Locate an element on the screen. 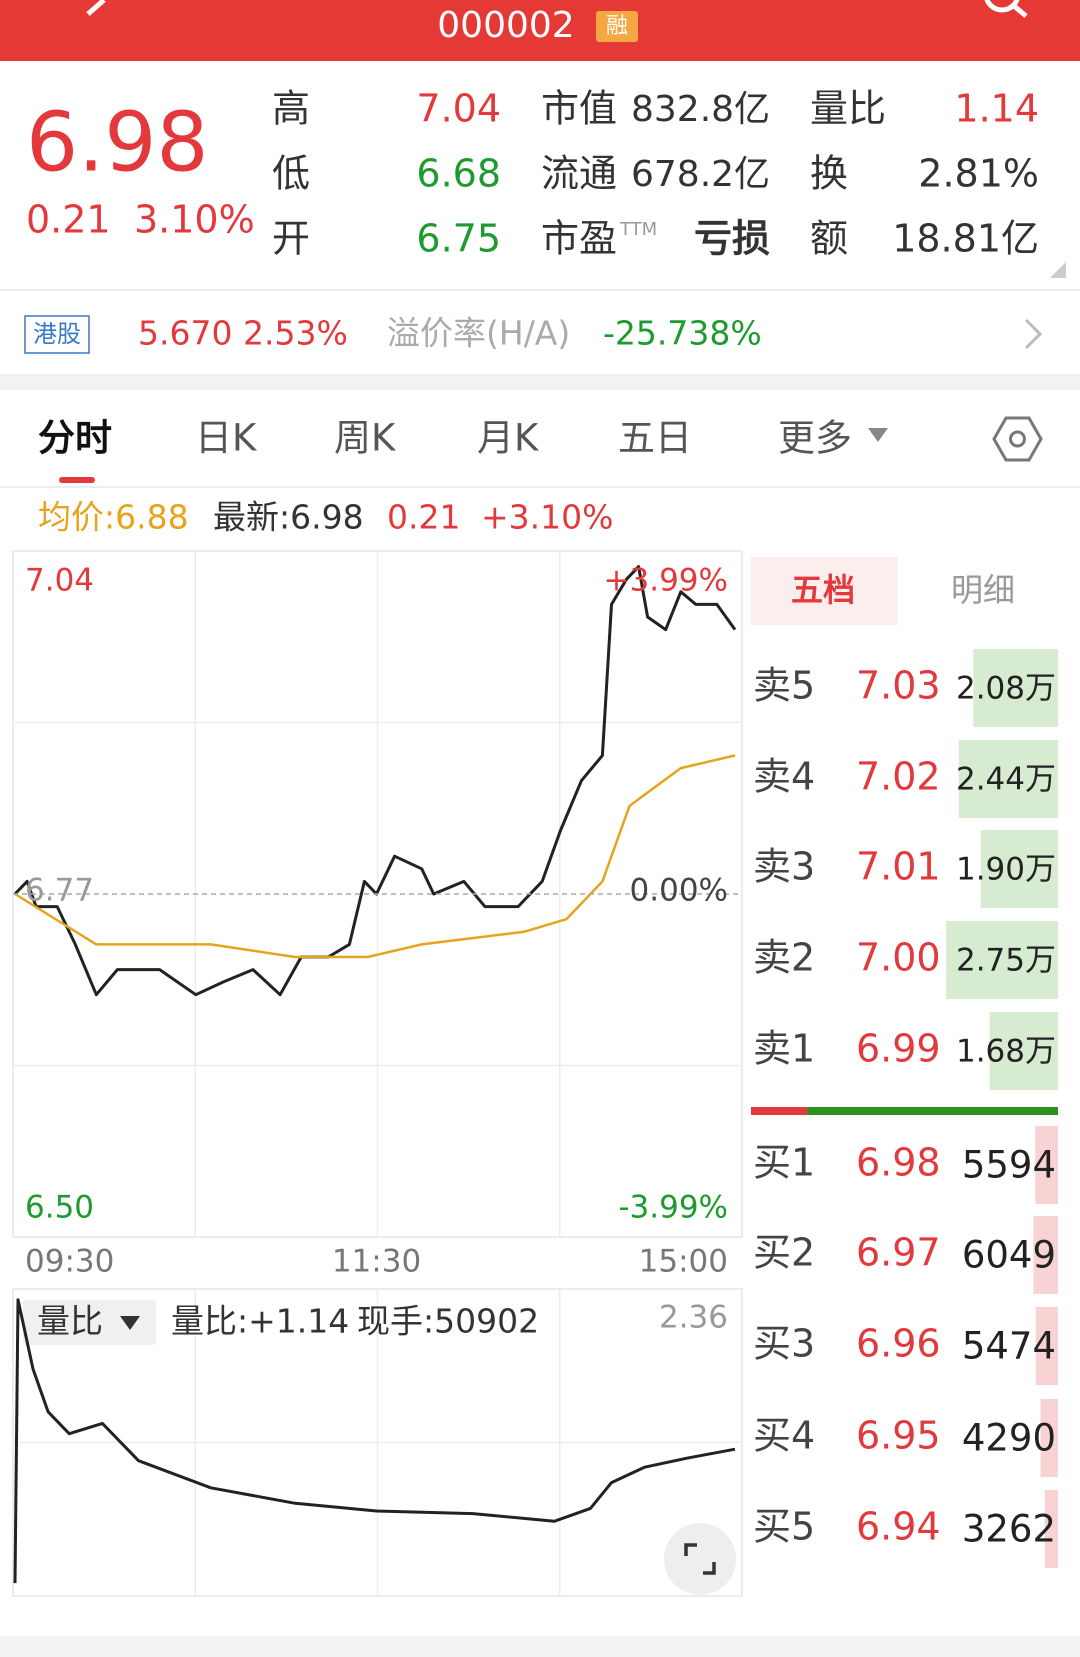 This screenshot has width=1080, height=1657. stat-value: 832.8亿 is located at coordinates (700, 109).